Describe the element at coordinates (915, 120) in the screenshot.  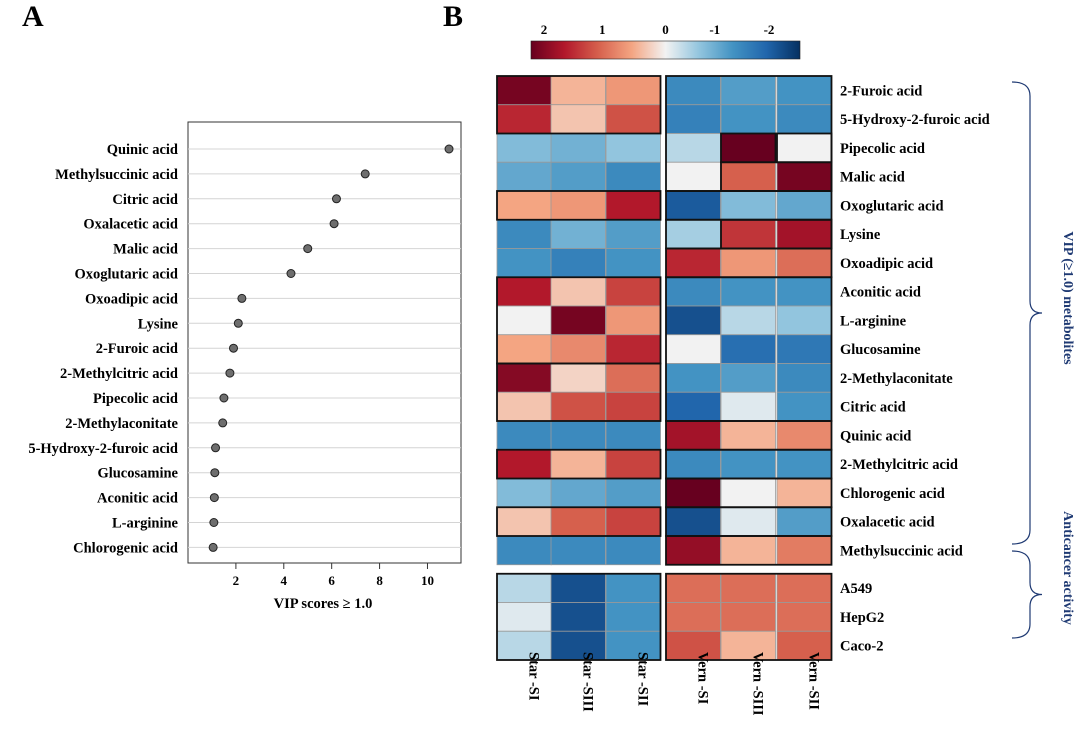
I see `row-label: 5-Hydroxy-2-furoic acid` at that location.